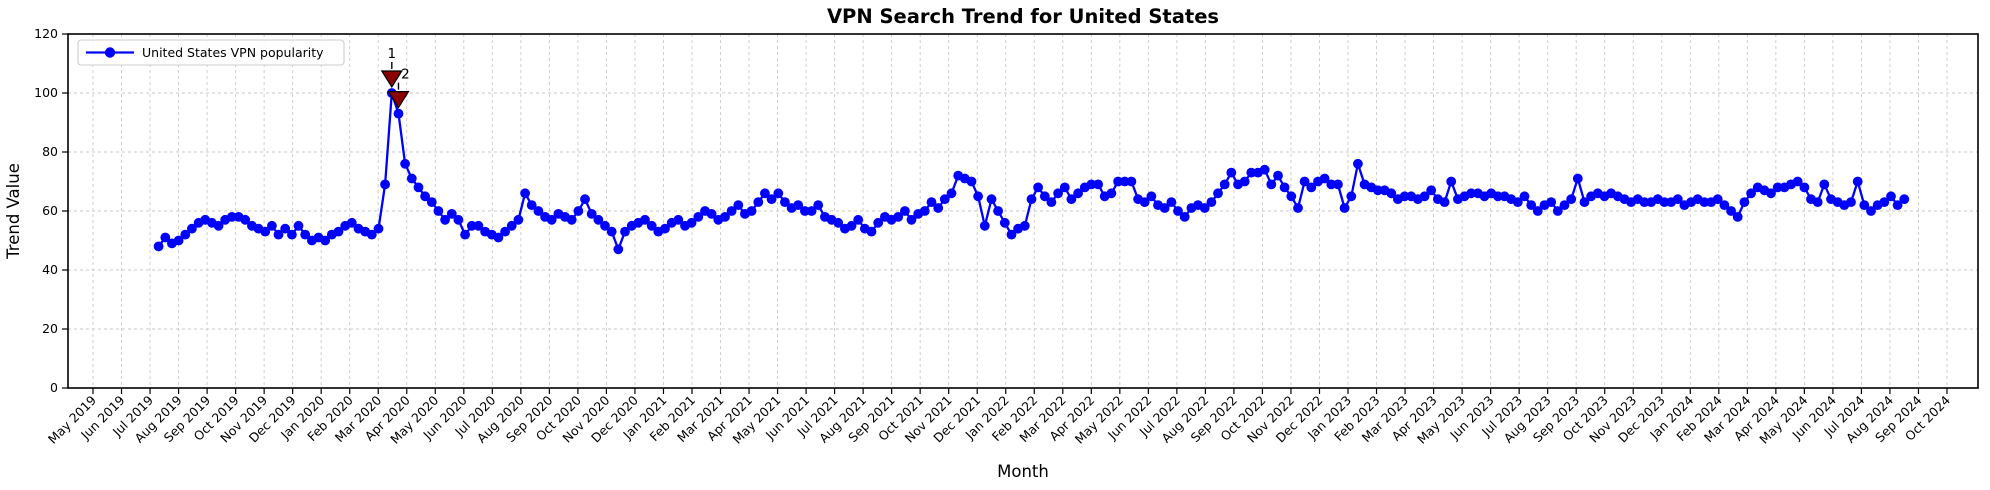 The height and width of the screenshot is (490, 1990). Describe the element at coordinates (392, 54) in the screenshot. I see `annotation-label: 1` at that location.